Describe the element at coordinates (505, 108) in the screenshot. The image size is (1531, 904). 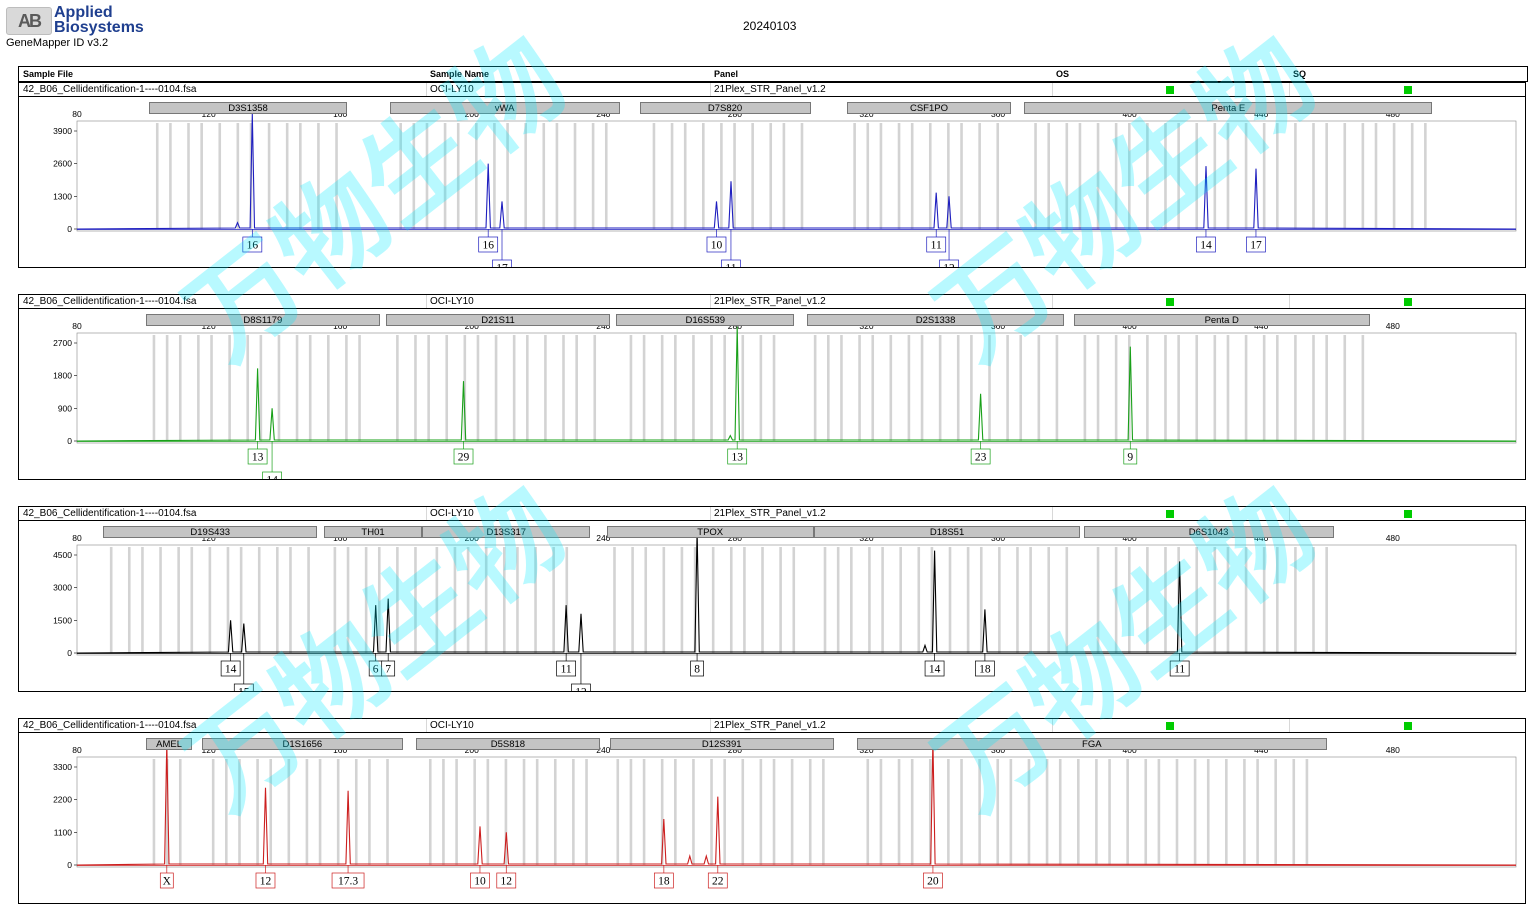
I see `locus-marker: vWA` at that location.